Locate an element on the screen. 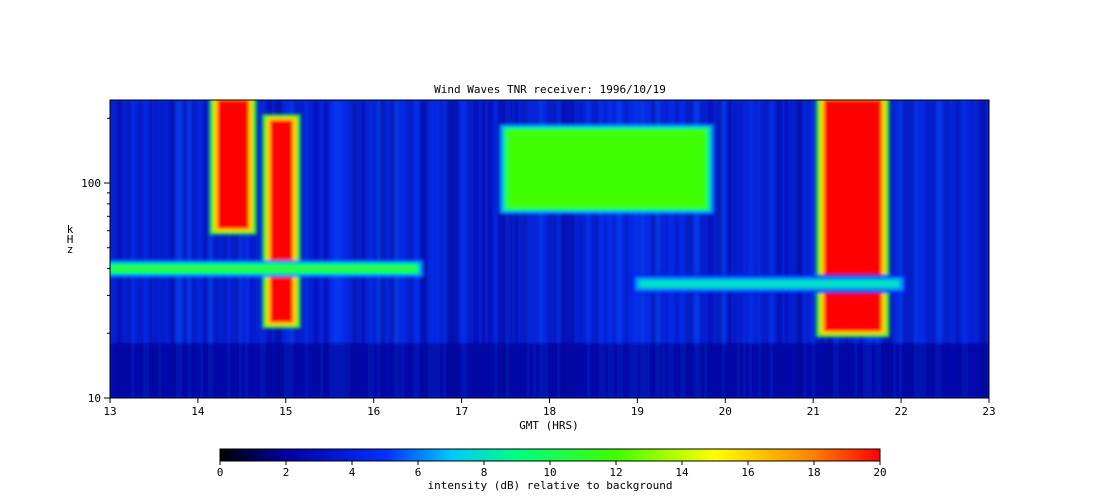 This screenshot has height=500, width=1100. x-tick-label: 17 is located at coordinates (461, 411).